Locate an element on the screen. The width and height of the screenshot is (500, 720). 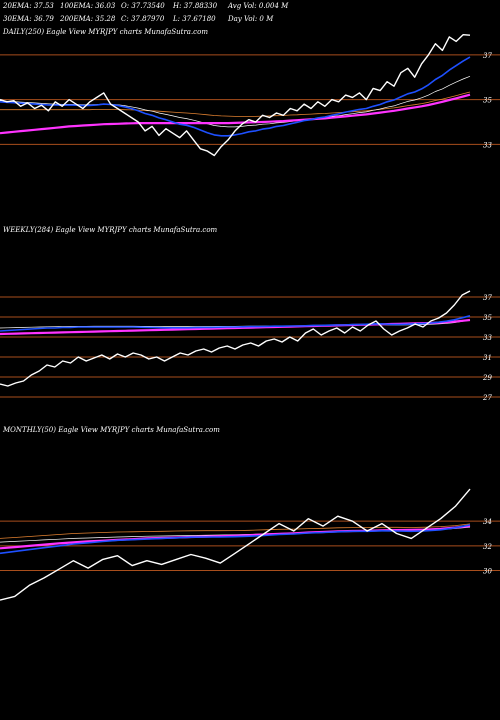
stat-close: C: 37.87970 is located at coordinates (143, 19).